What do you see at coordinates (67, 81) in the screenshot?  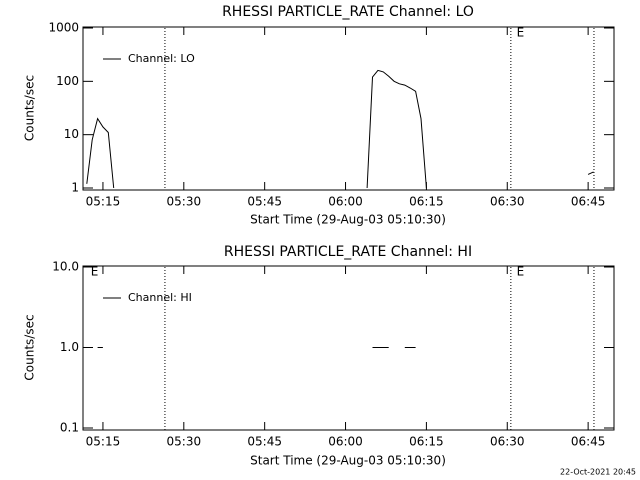 I see `y-tick-label: 100` at bounding box center [67, 81].